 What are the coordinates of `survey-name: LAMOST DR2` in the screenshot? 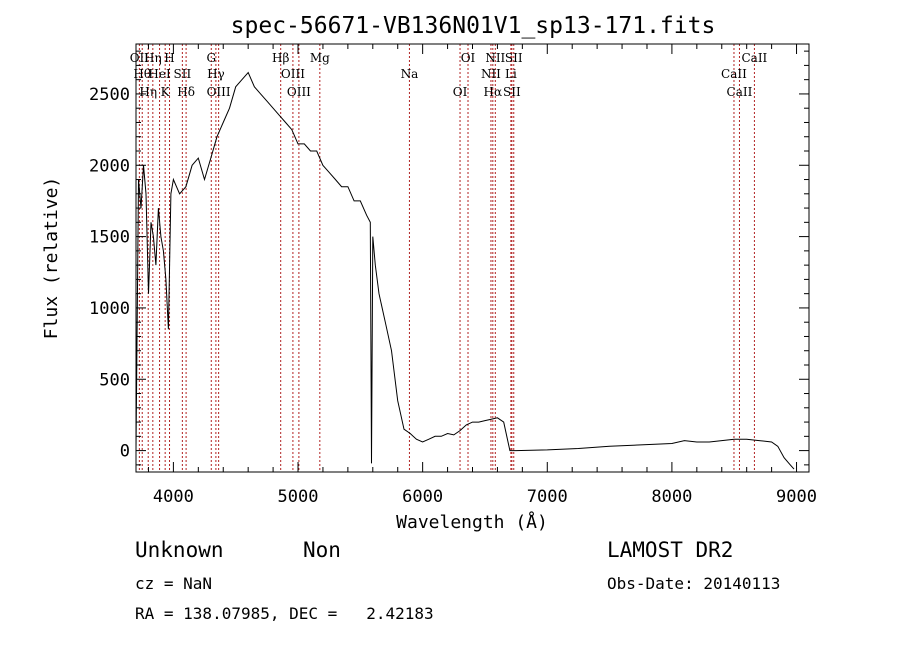 It's located at (670, 550).